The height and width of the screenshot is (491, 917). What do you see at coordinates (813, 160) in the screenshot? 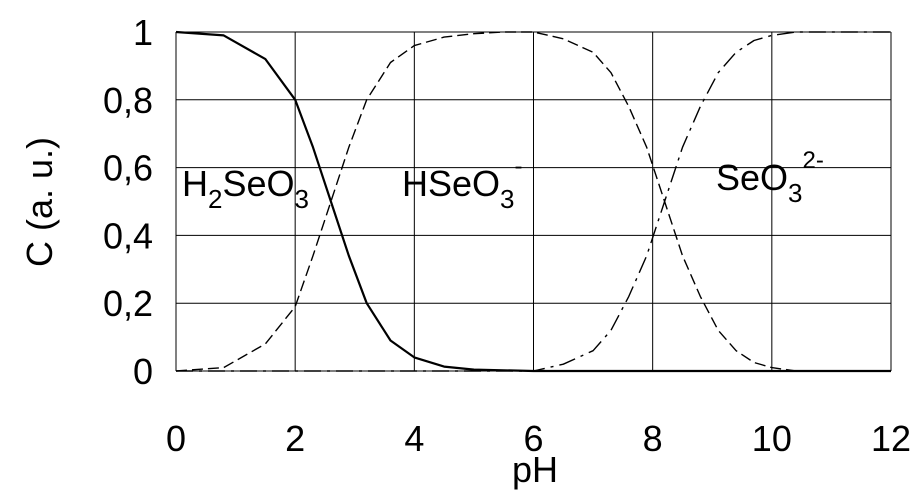
I see `species-label-part: 2-` at bounding box center [813, 160].